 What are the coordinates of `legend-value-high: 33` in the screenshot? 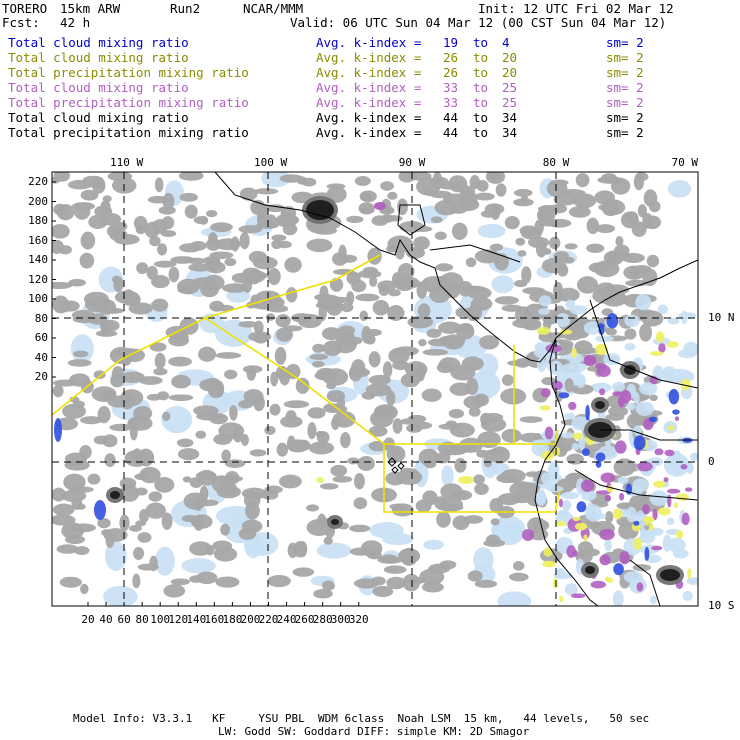 It's located at (451, 102).